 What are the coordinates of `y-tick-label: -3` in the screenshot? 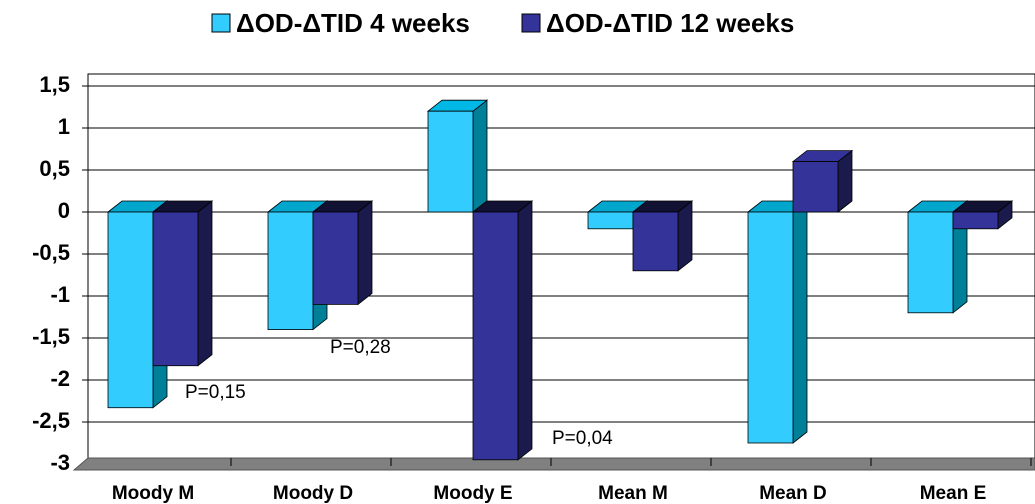 It's located at (60, 462).